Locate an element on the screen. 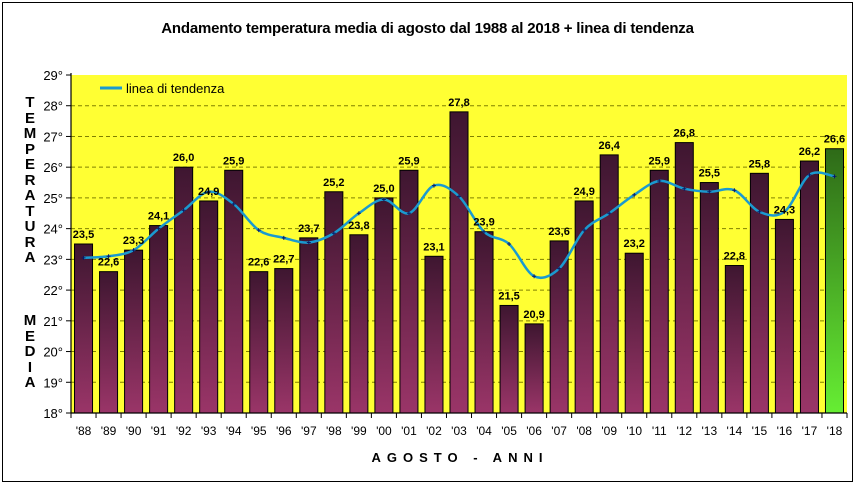 The width and height of the screenshot is (855, 484). data-label: 22,7 is located at coordinates (283, 260).